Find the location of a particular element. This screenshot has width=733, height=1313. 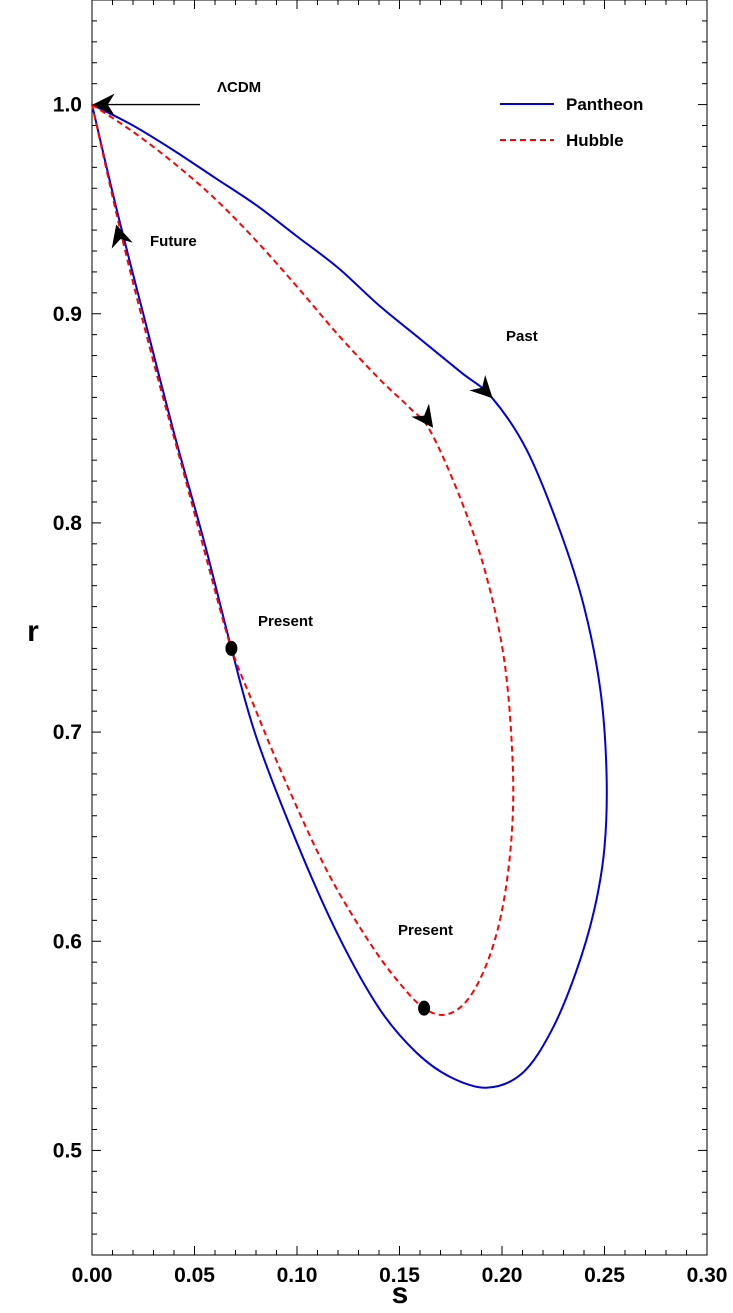

y-tick-label: 0.9 is located at coordinates (67, 314).